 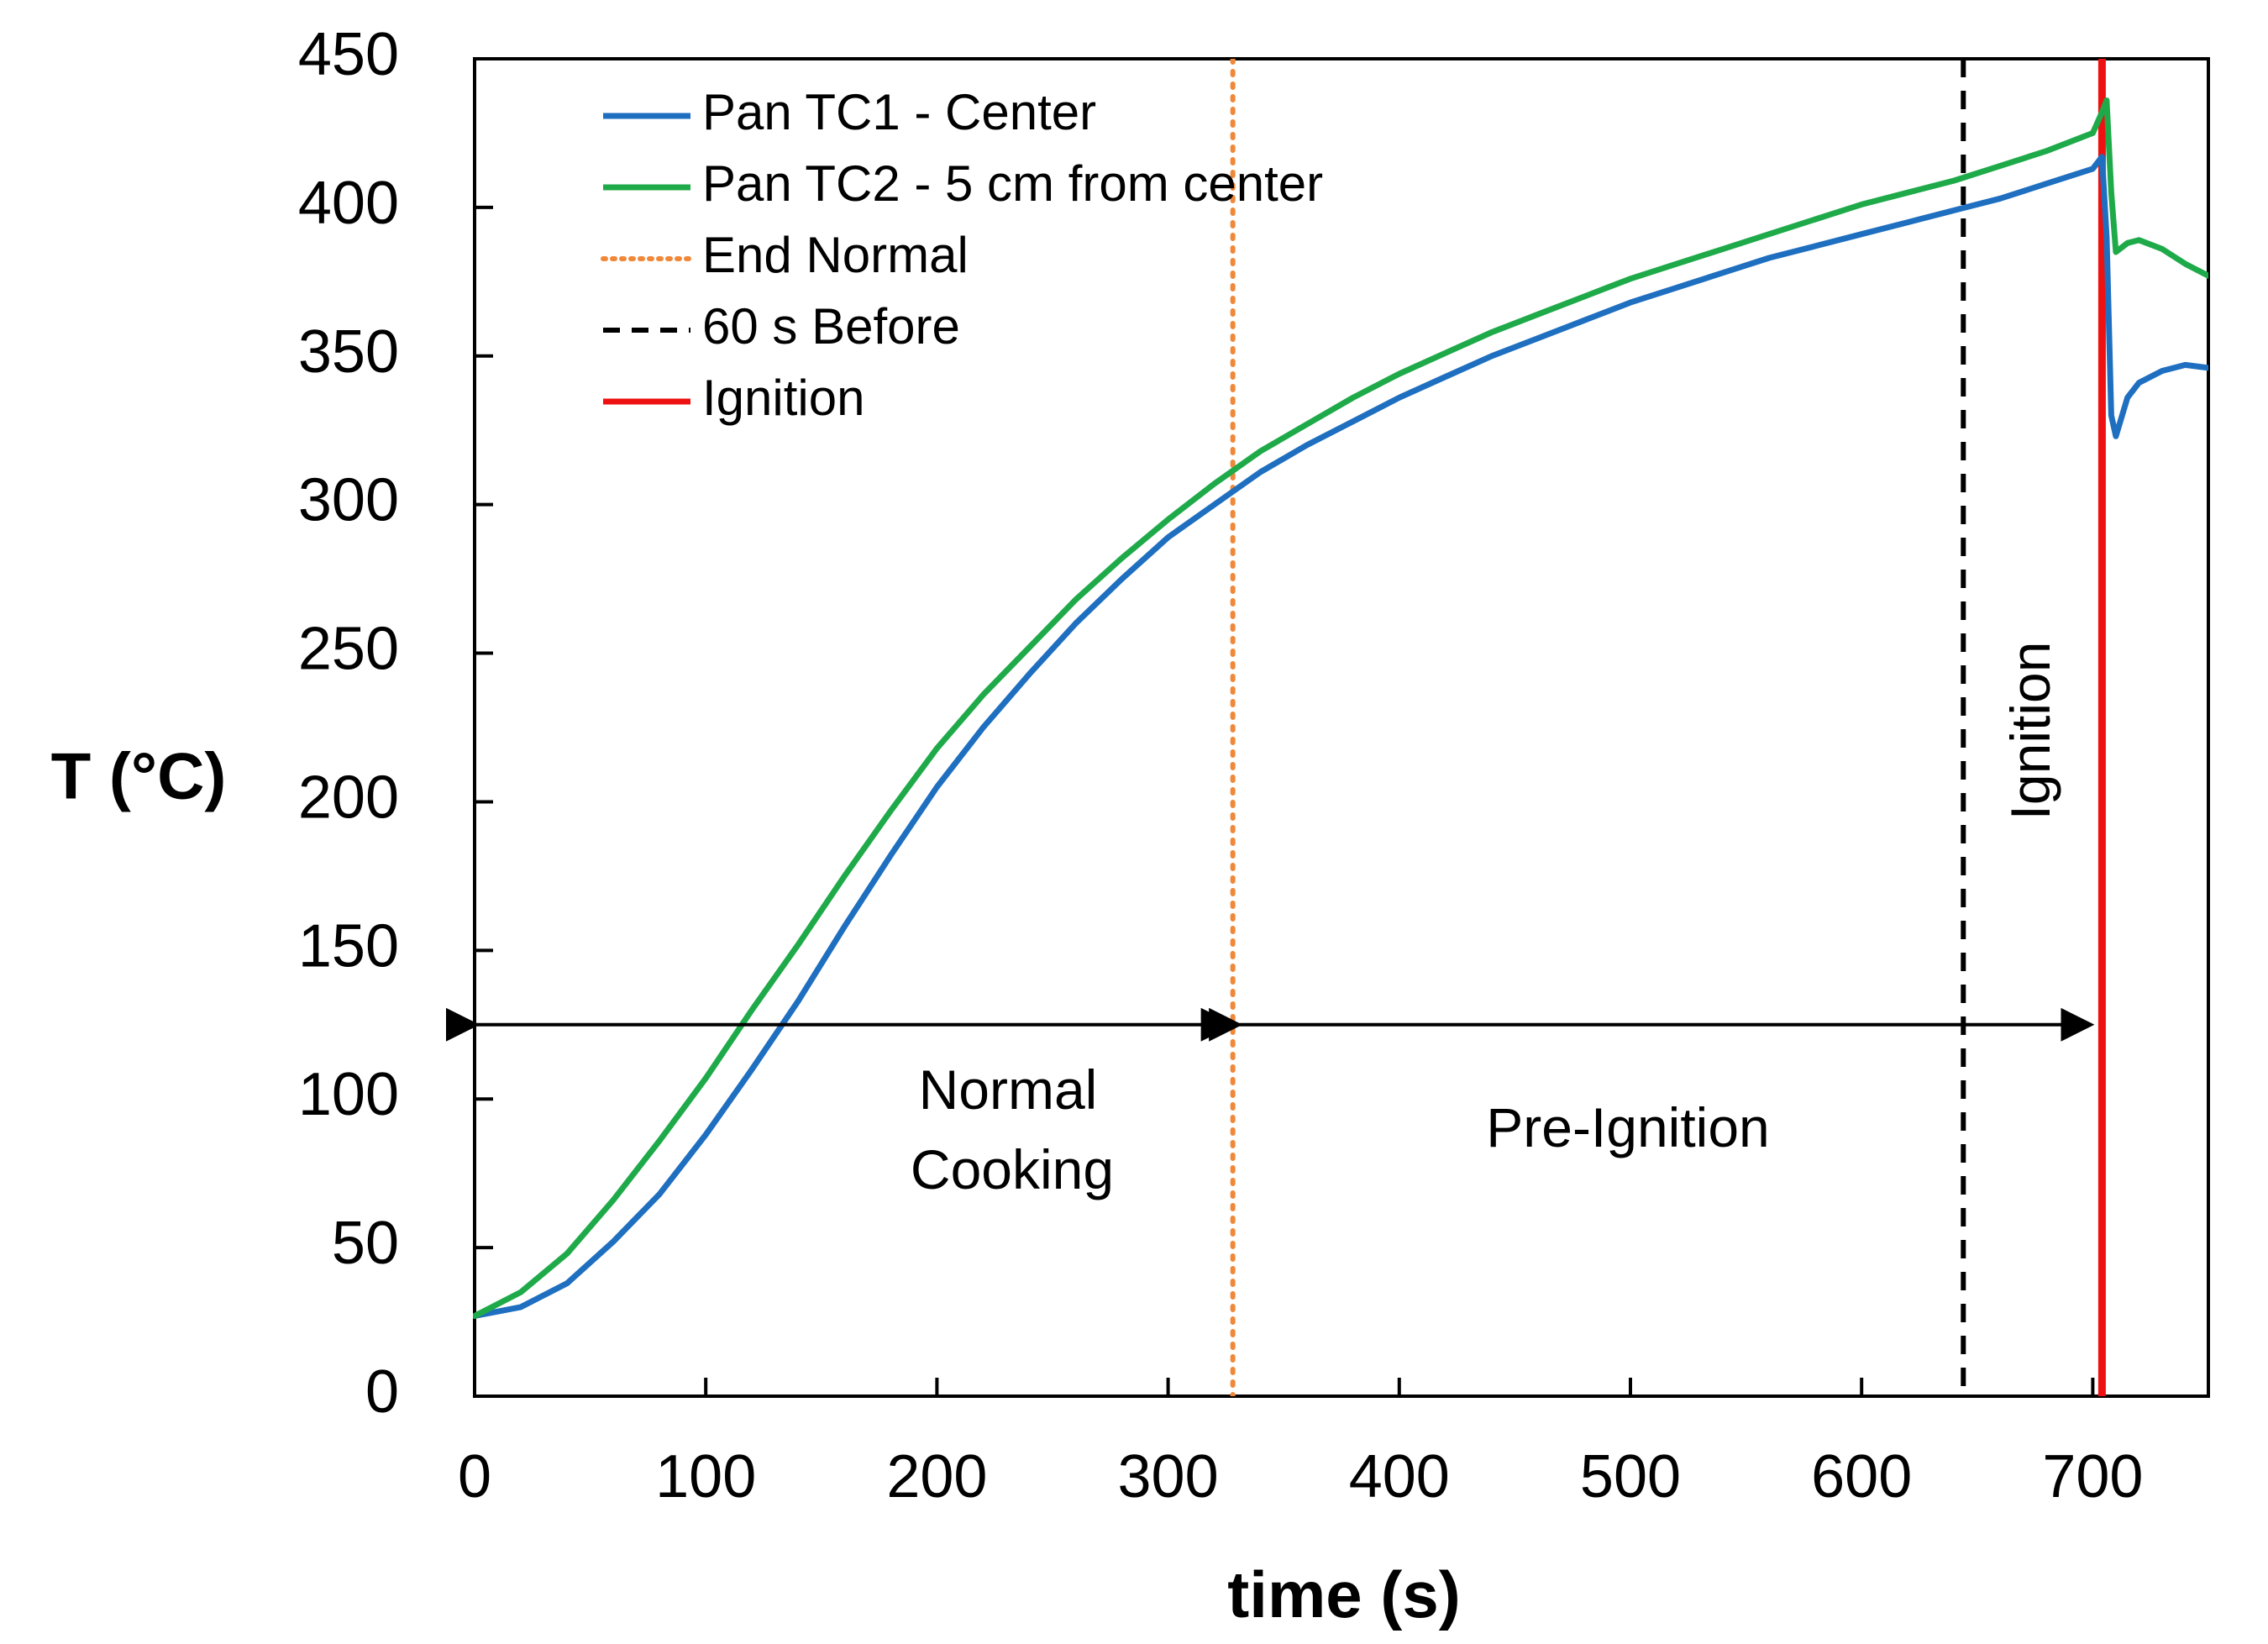 What do you see at coordinates (474, 1476) in the screenshot?
I see `x-tick-label: 0` at bounding box center [474, 1476].